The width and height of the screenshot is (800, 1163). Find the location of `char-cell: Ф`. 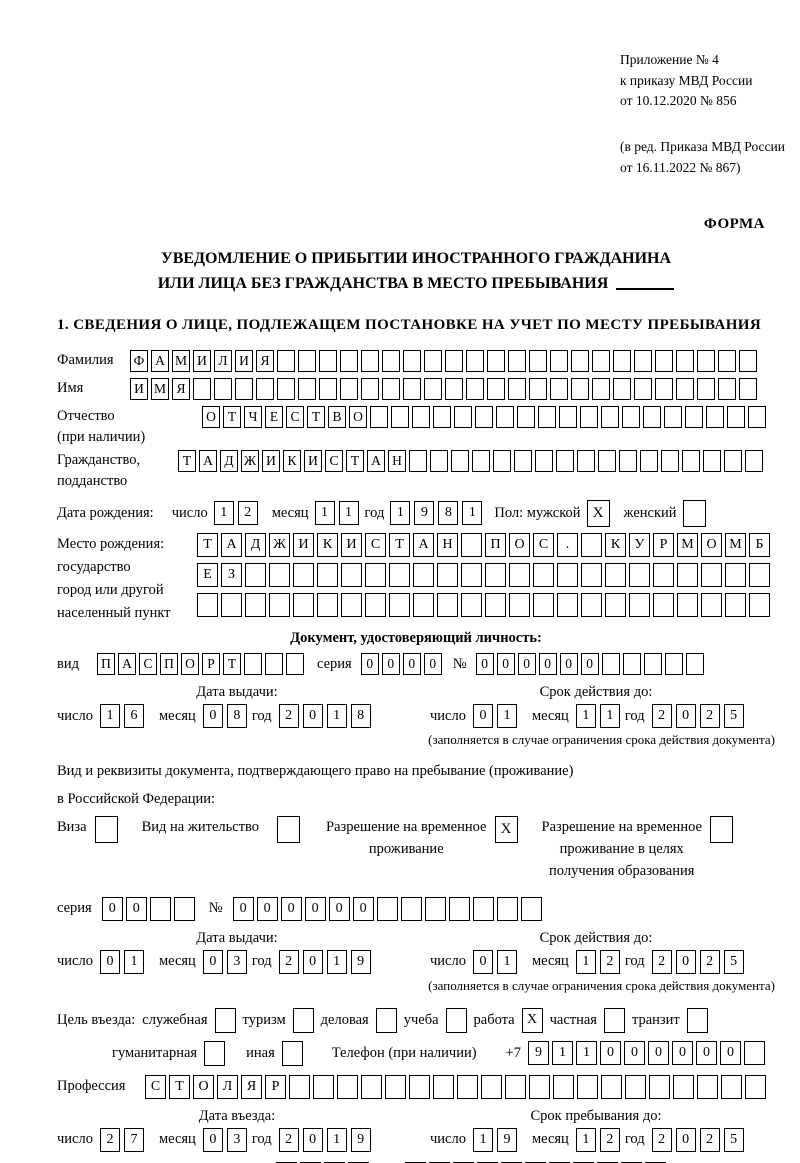

char-cell: Ф is located at coordinates (139, 360).